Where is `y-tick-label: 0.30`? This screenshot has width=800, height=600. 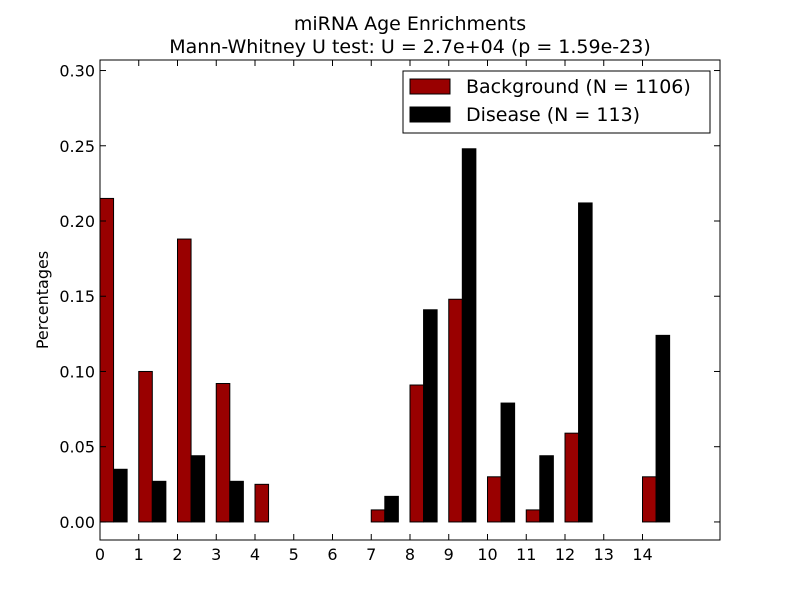 y-tick-label: 0.30 is located at coordinates (77, 71).